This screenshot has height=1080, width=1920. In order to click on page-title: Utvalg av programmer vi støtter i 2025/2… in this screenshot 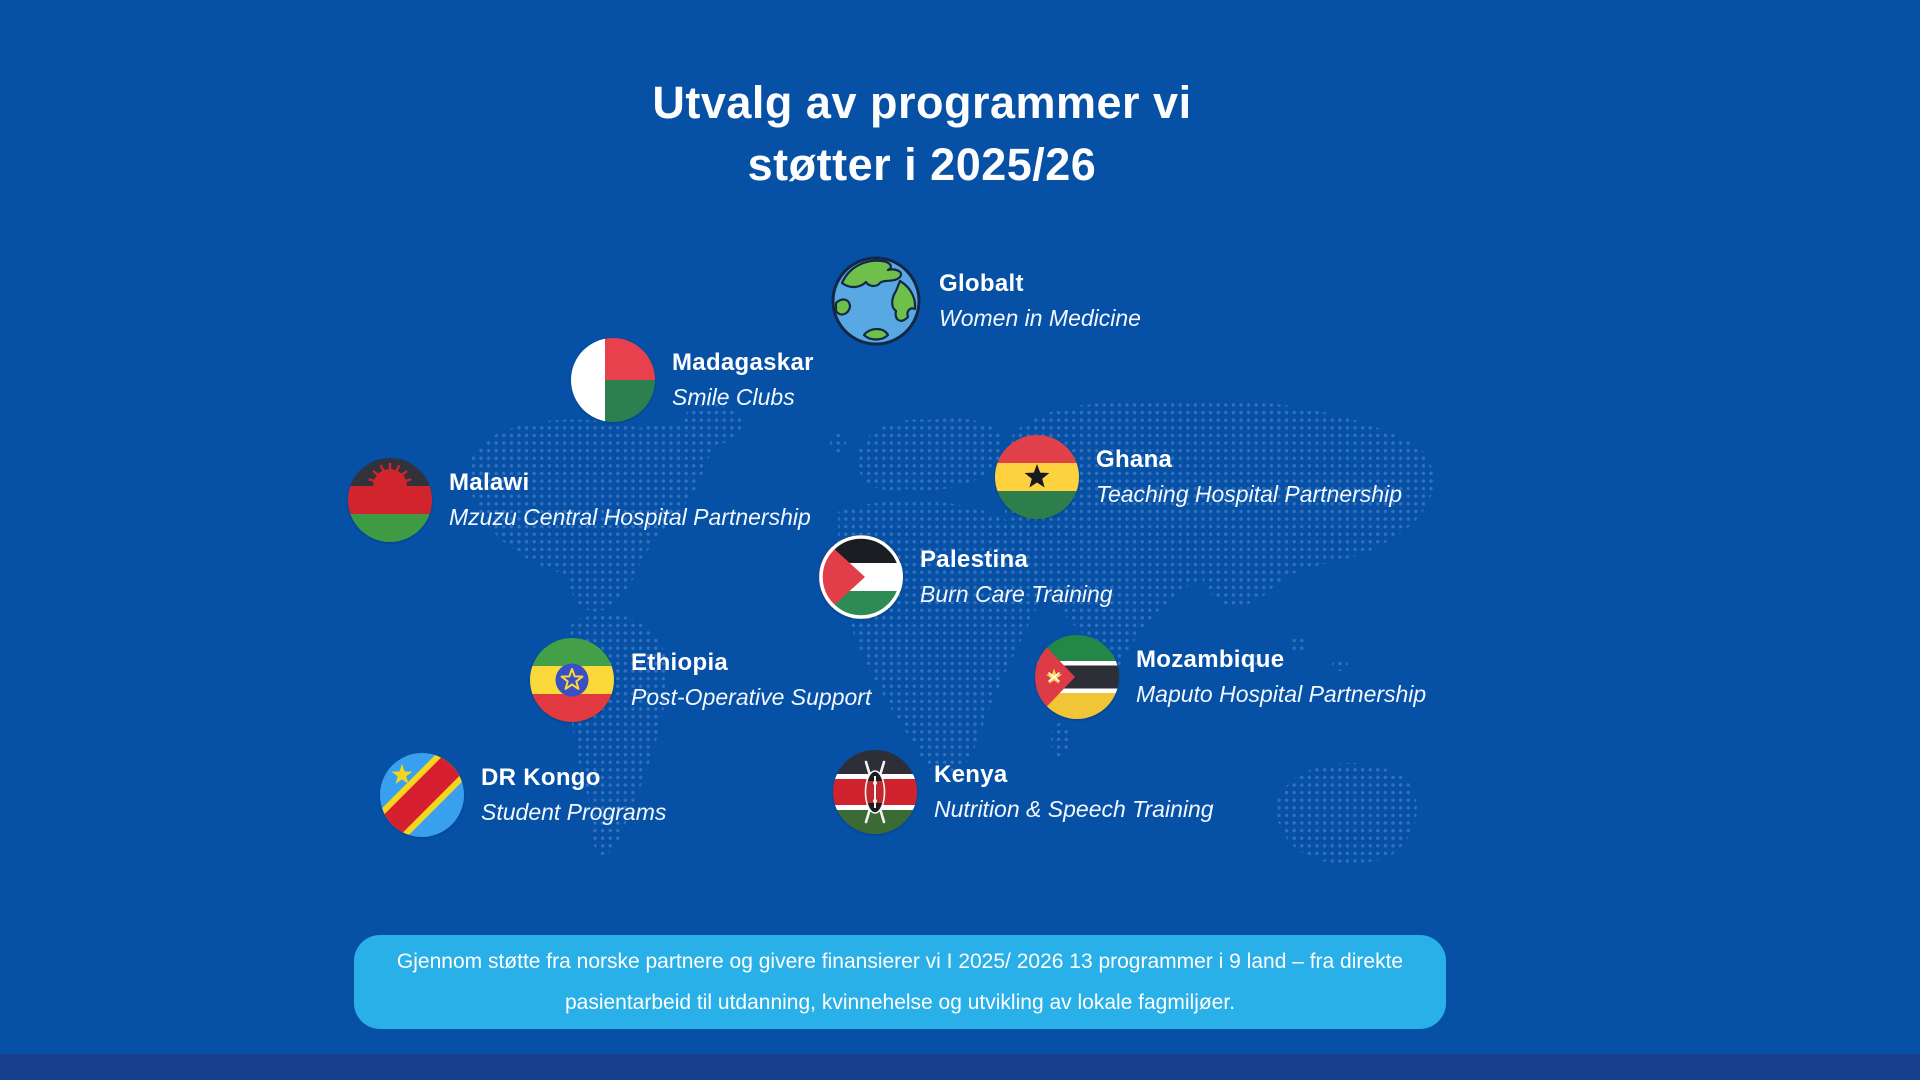, I will do `click(922, 134)`.